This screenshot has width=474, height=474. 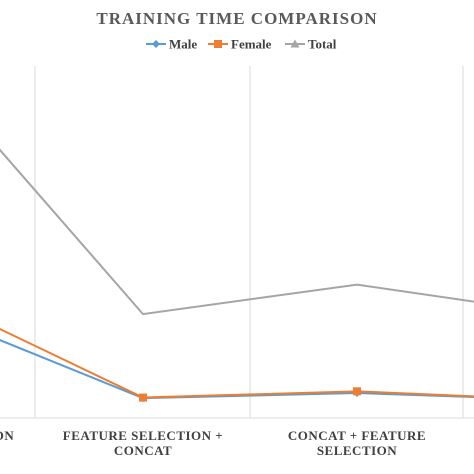 What do you see at coordinates (183, 44) in the screenshot?
I see `legend-label-male: Male` at bounding box center [183, 44].